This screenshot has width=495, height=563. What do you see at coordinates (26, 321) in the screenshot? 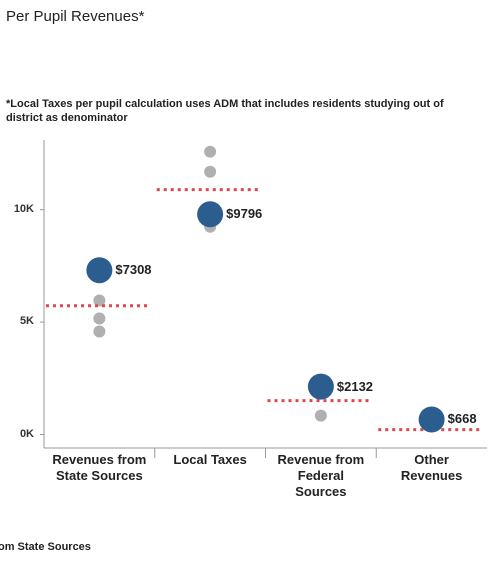
I see `y-tick-label: 5K` at bounding box center [26, 321].